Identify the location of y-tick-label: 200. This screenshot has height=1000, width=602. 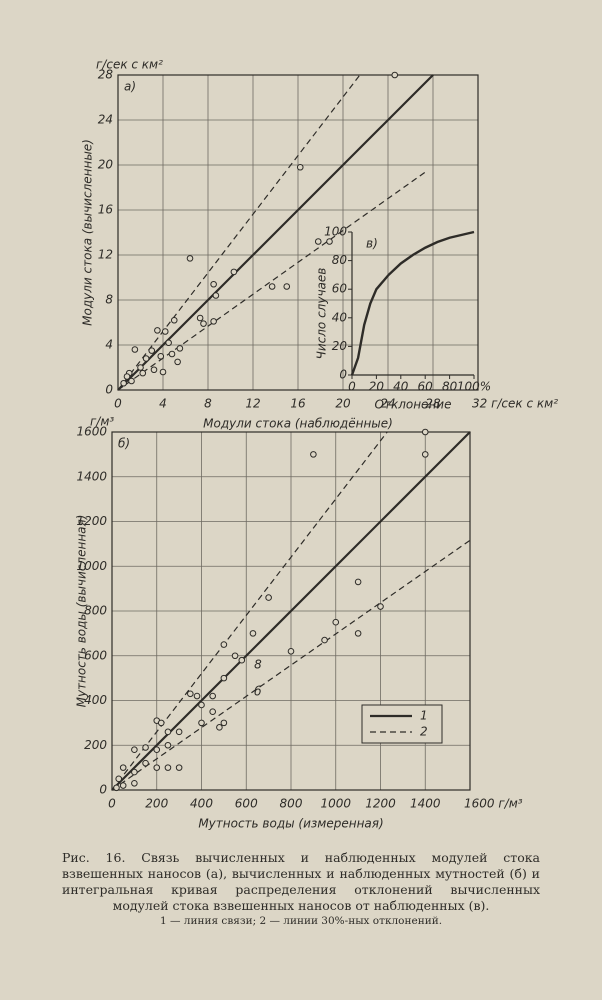
(95, 745).